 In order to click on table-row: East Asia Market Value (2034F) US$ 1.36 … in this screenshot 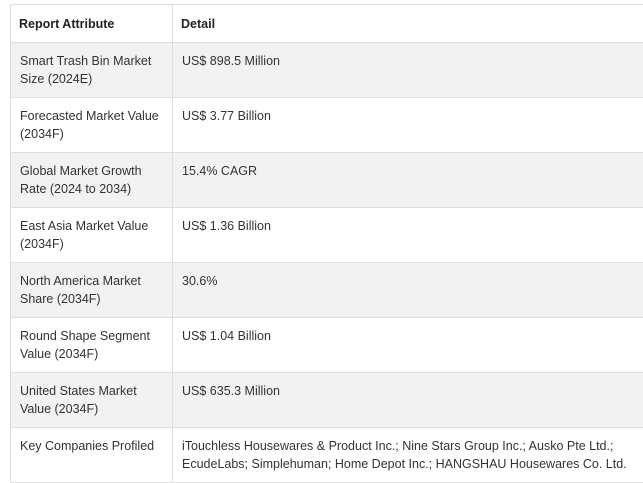, I will do `click(327, 235)`.